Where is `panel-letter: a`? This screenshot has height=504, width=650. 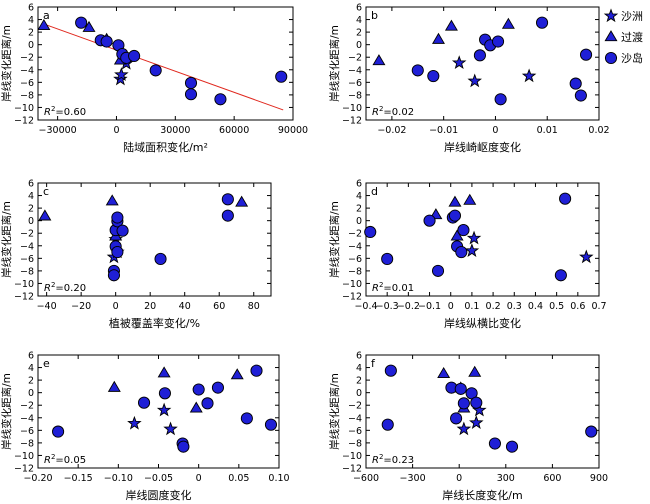
panel-letter: a is located at coordinates (46, 15).